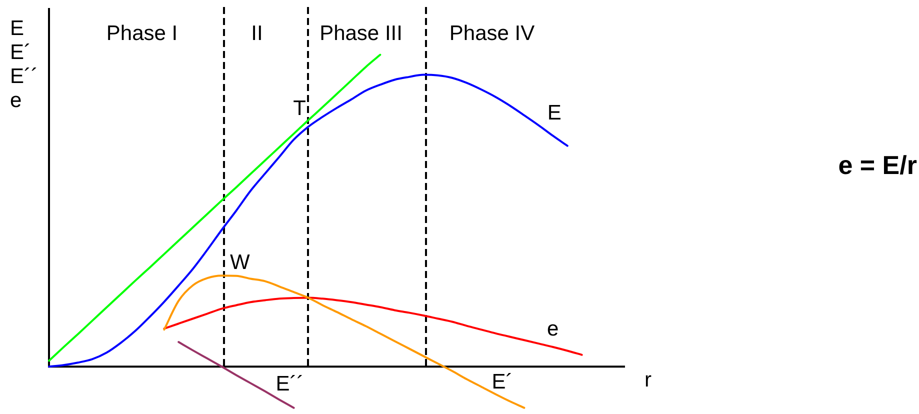 The height and width of the screenshot is (414, 919). What do you see at coordinates (361, 33) in the screenshot?
I see `text: Phase III` at bounding box center [361, 33].